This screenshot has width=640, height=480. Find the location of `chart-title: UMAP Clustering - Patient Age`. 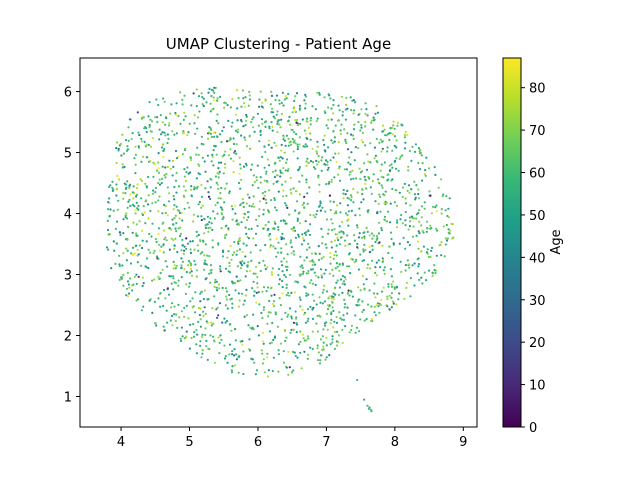

chart-title: UMAP Clustering - Patient Age is located at coordinates (278, 44).